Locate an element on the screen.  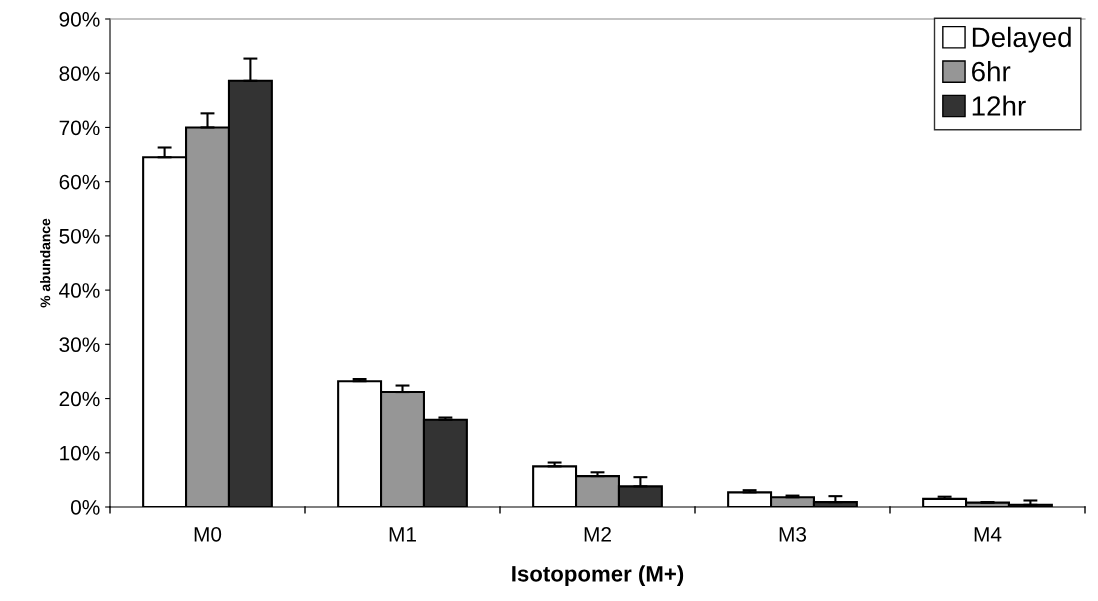
y-axis-title: % abundance is located at coordinates (45, 263).